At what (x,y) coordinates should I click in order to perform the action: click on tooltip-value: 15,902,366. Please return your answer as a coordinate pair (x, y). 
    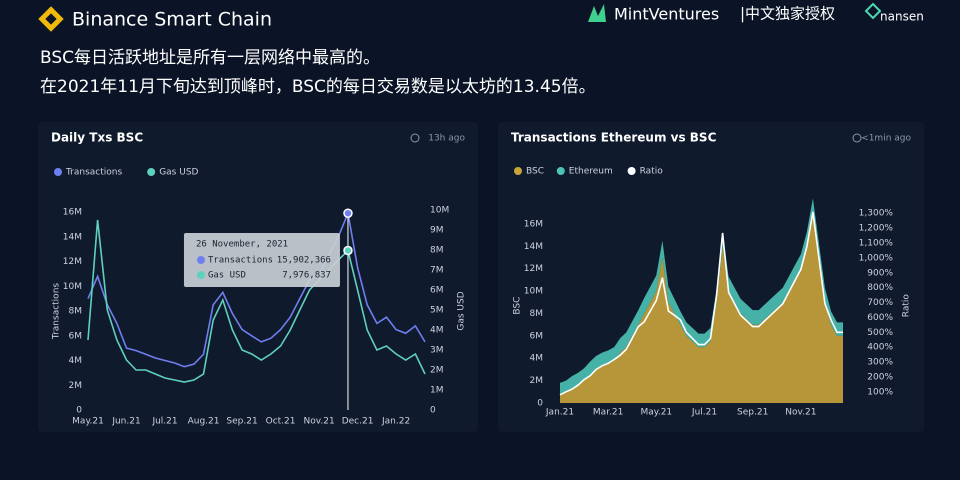
    Looking at the image, I should click on (304, 261).